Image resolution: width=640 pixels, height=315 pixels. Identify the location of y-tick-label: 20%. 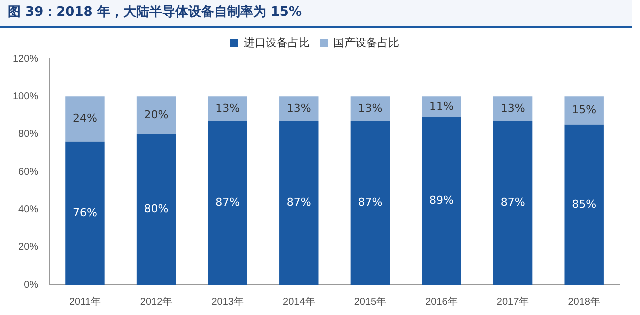
(28, 248).